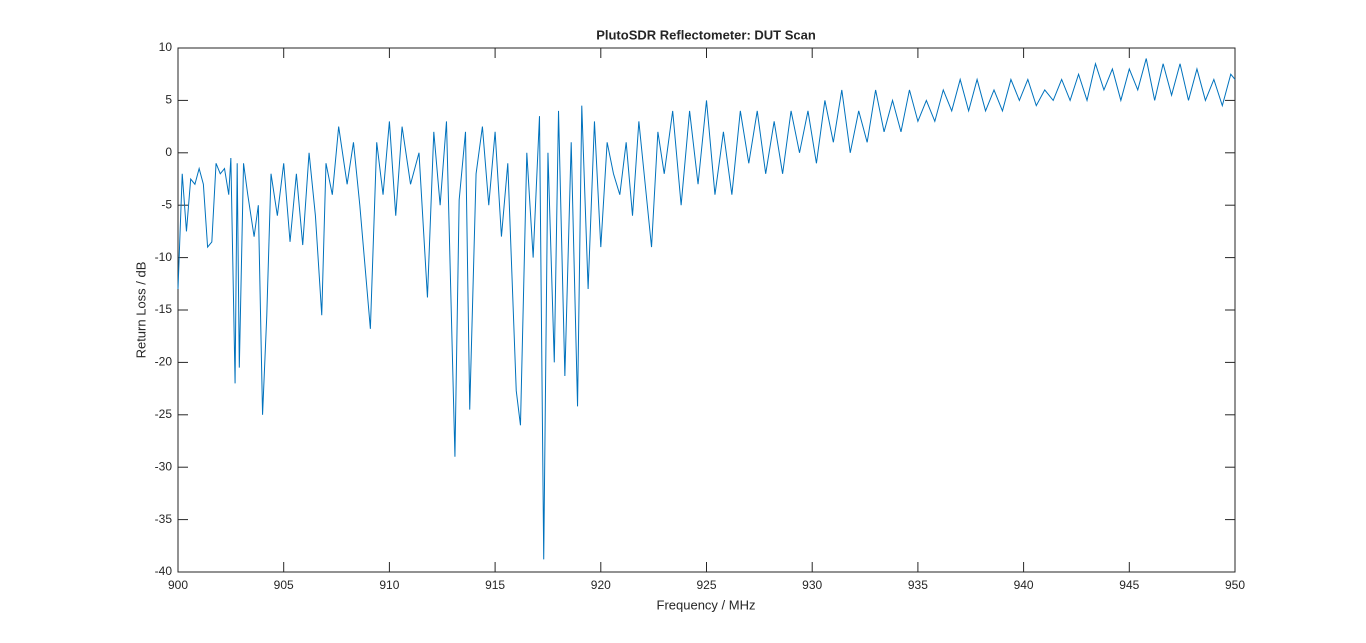 Image resolution: width=1366 pixels, height=643 pixels. What do you see at coordinates (1129, 585) in the screenshot?
I see `x-tick-label: 945` at bounding box center [1129, 585].